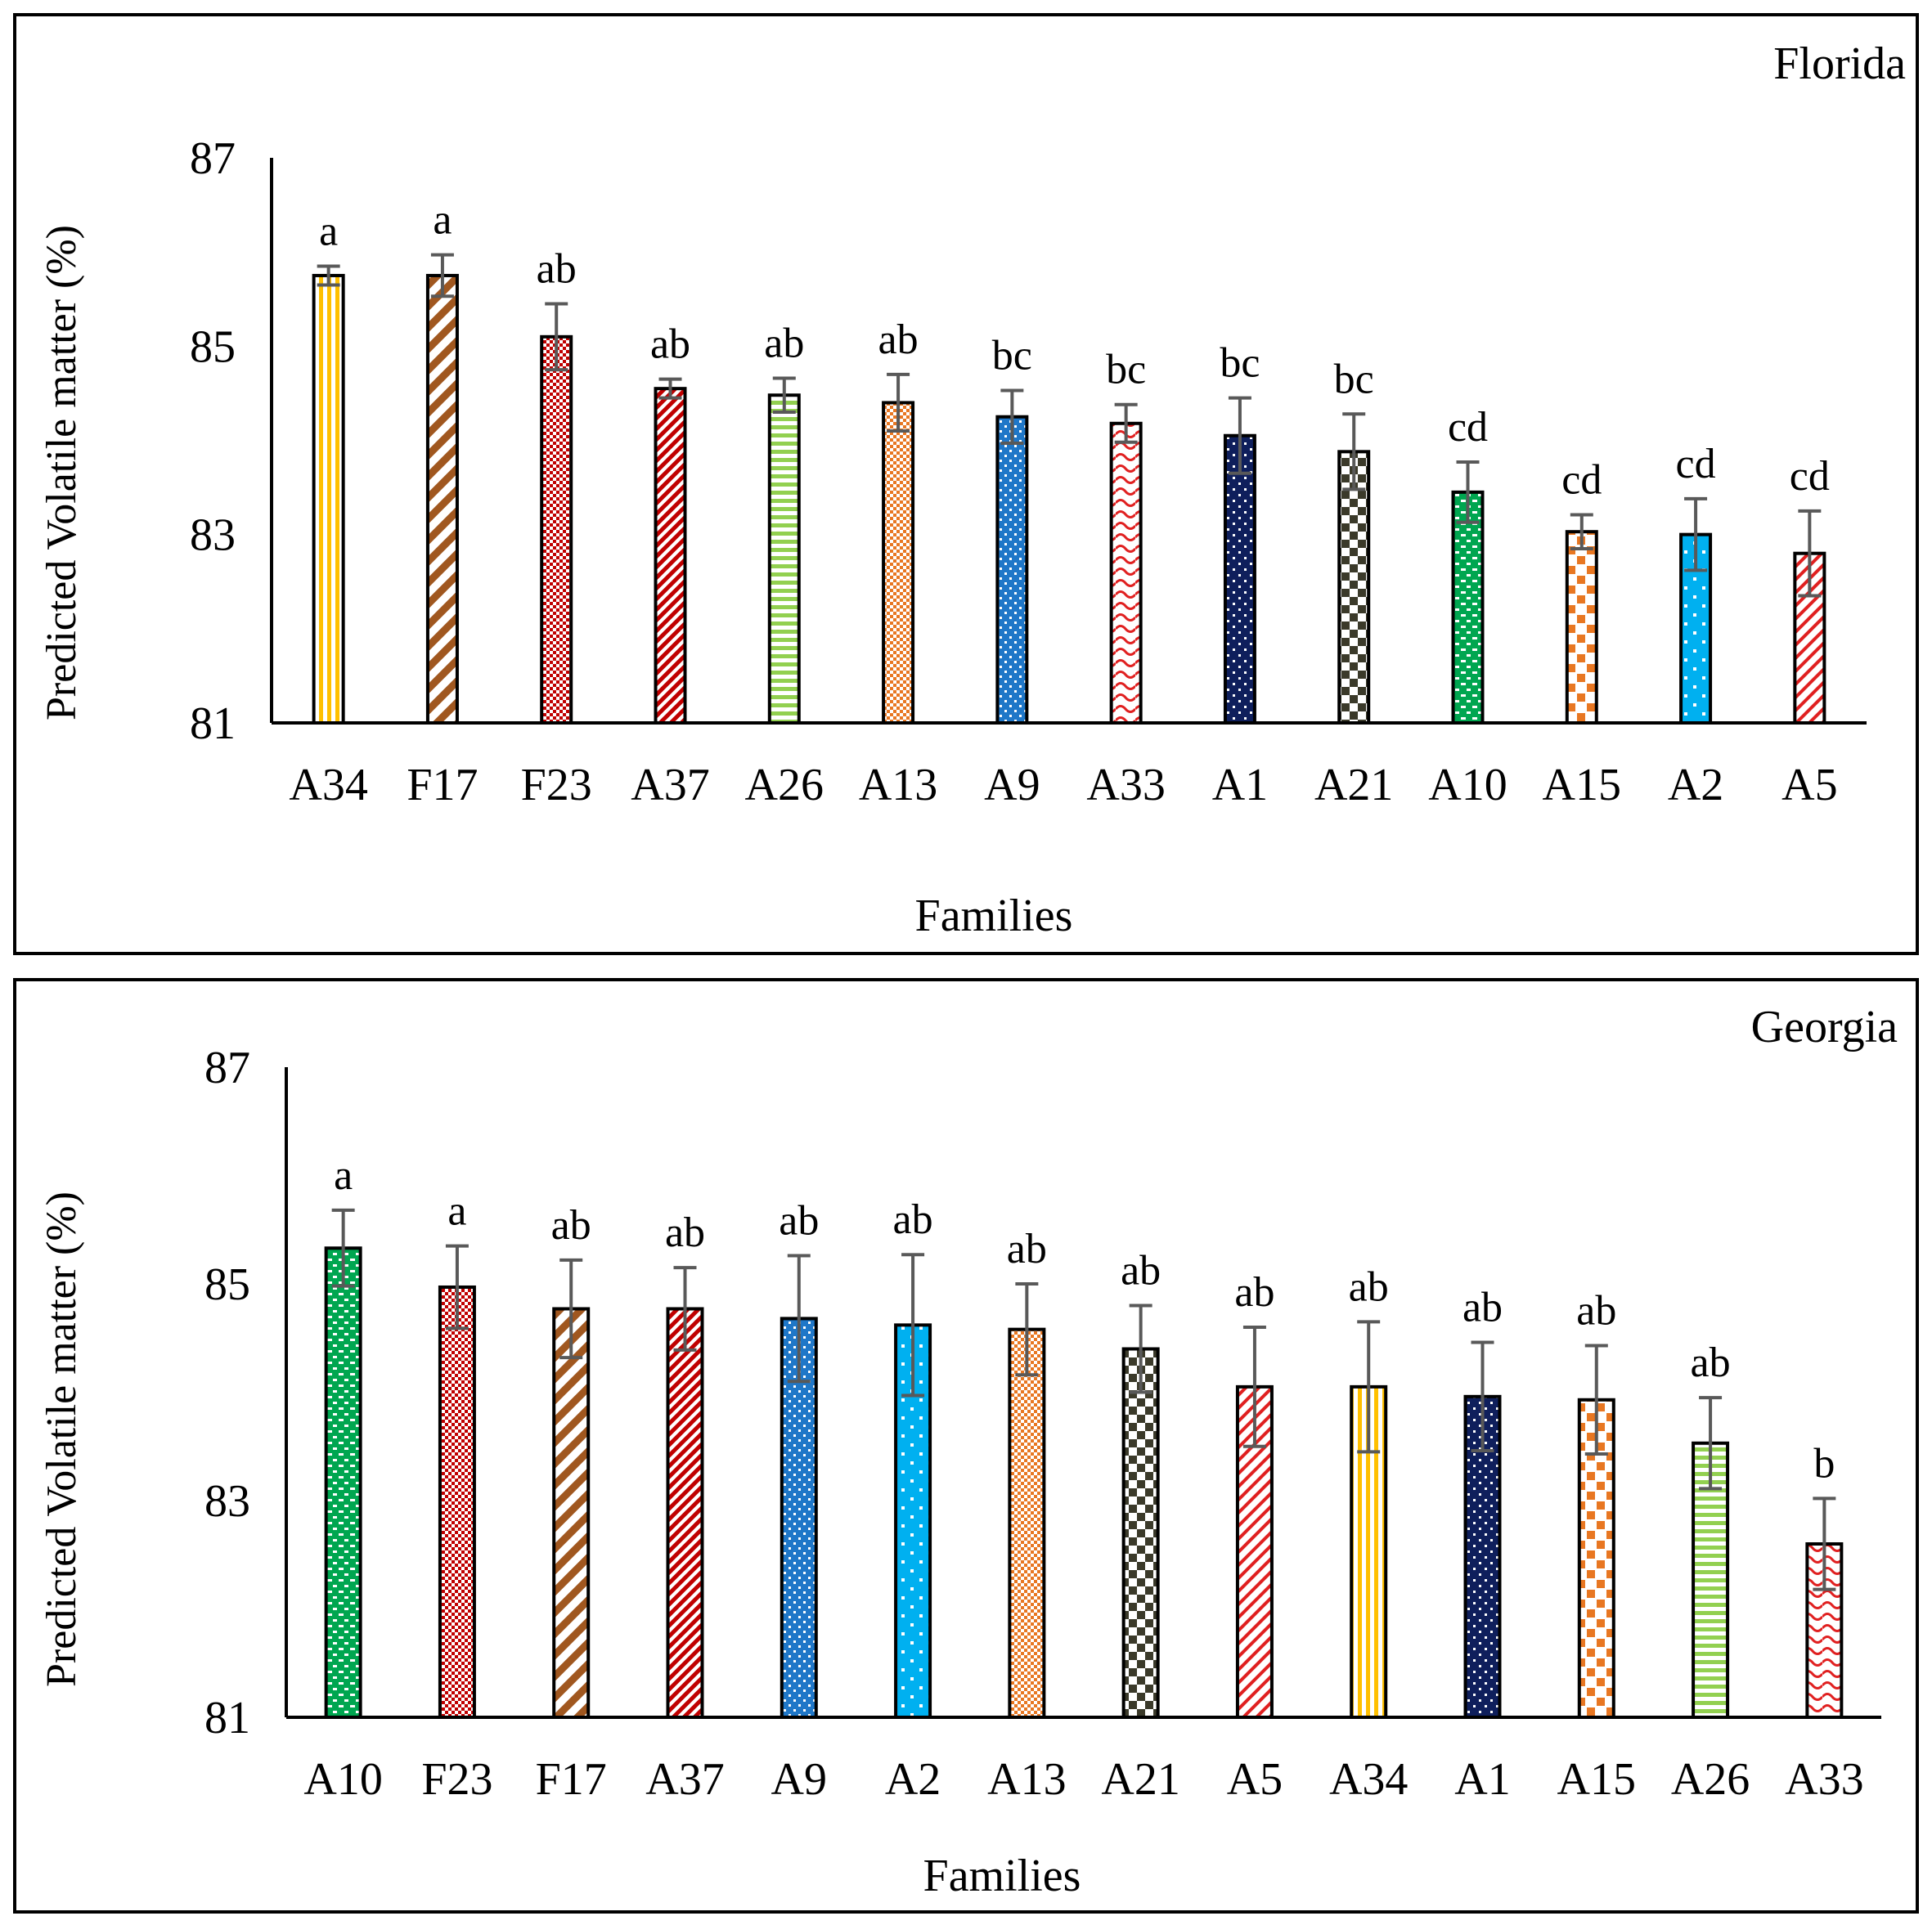 This screenshot has height=1925, width=1932. I want to click on chart-title: Georgia, so click(1825, 1027).